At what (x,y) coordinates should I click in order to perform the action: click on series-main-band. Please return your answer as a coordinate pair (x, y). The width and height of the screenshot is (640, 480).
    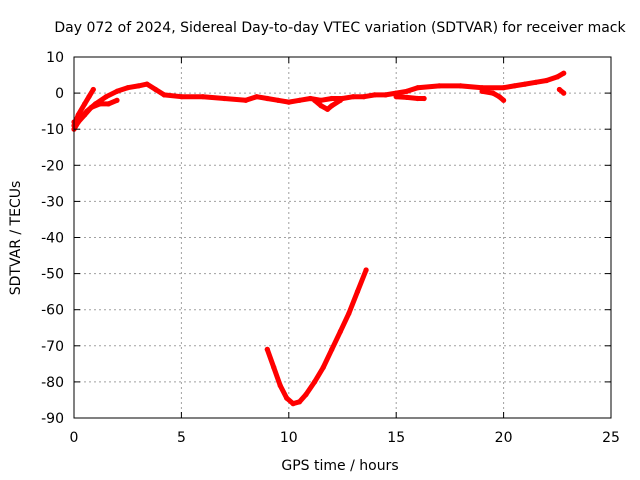
    Looking at the image, I should click on (319, 97).